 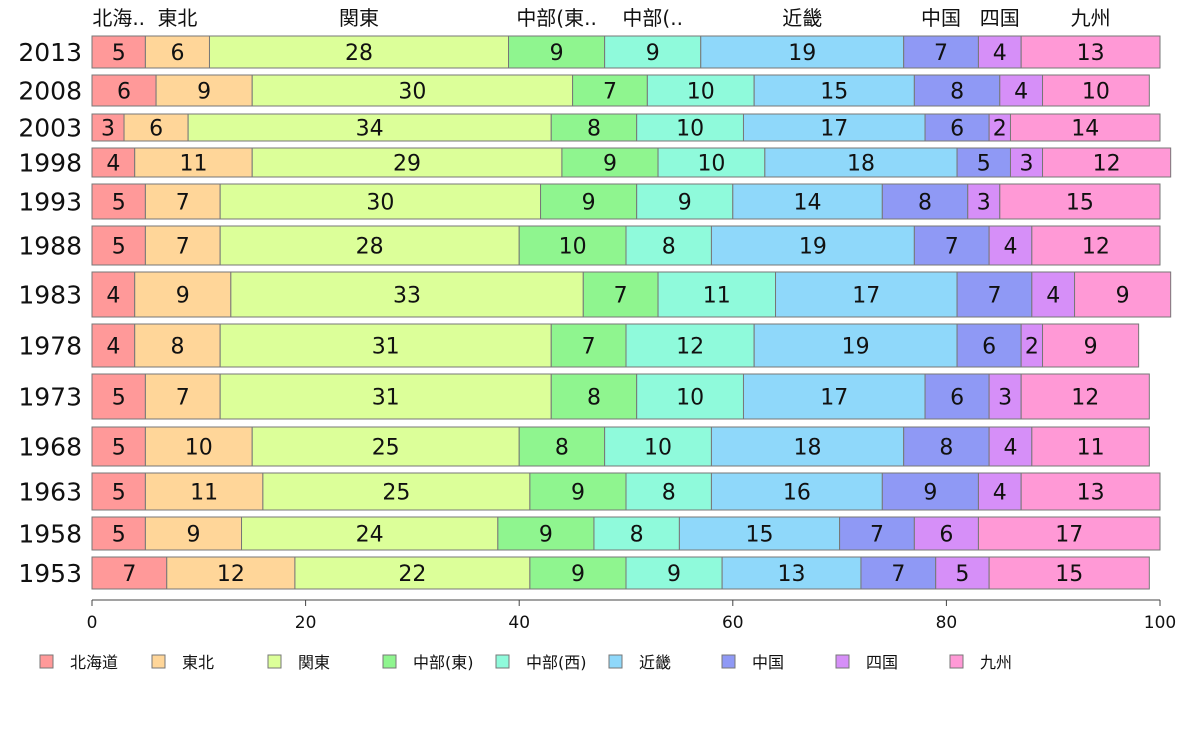 I want to click on y-tick-label: 1988, so click(x=50, y=246).